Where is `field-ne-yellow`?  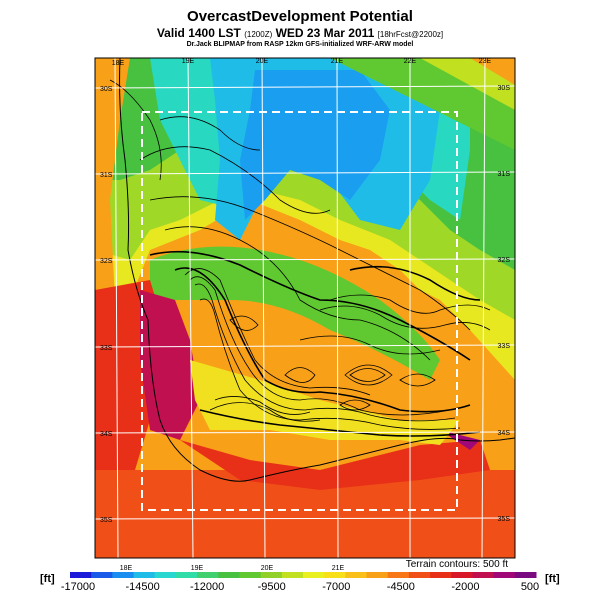
field-ne-yellow is located at coordinates (467, 84).